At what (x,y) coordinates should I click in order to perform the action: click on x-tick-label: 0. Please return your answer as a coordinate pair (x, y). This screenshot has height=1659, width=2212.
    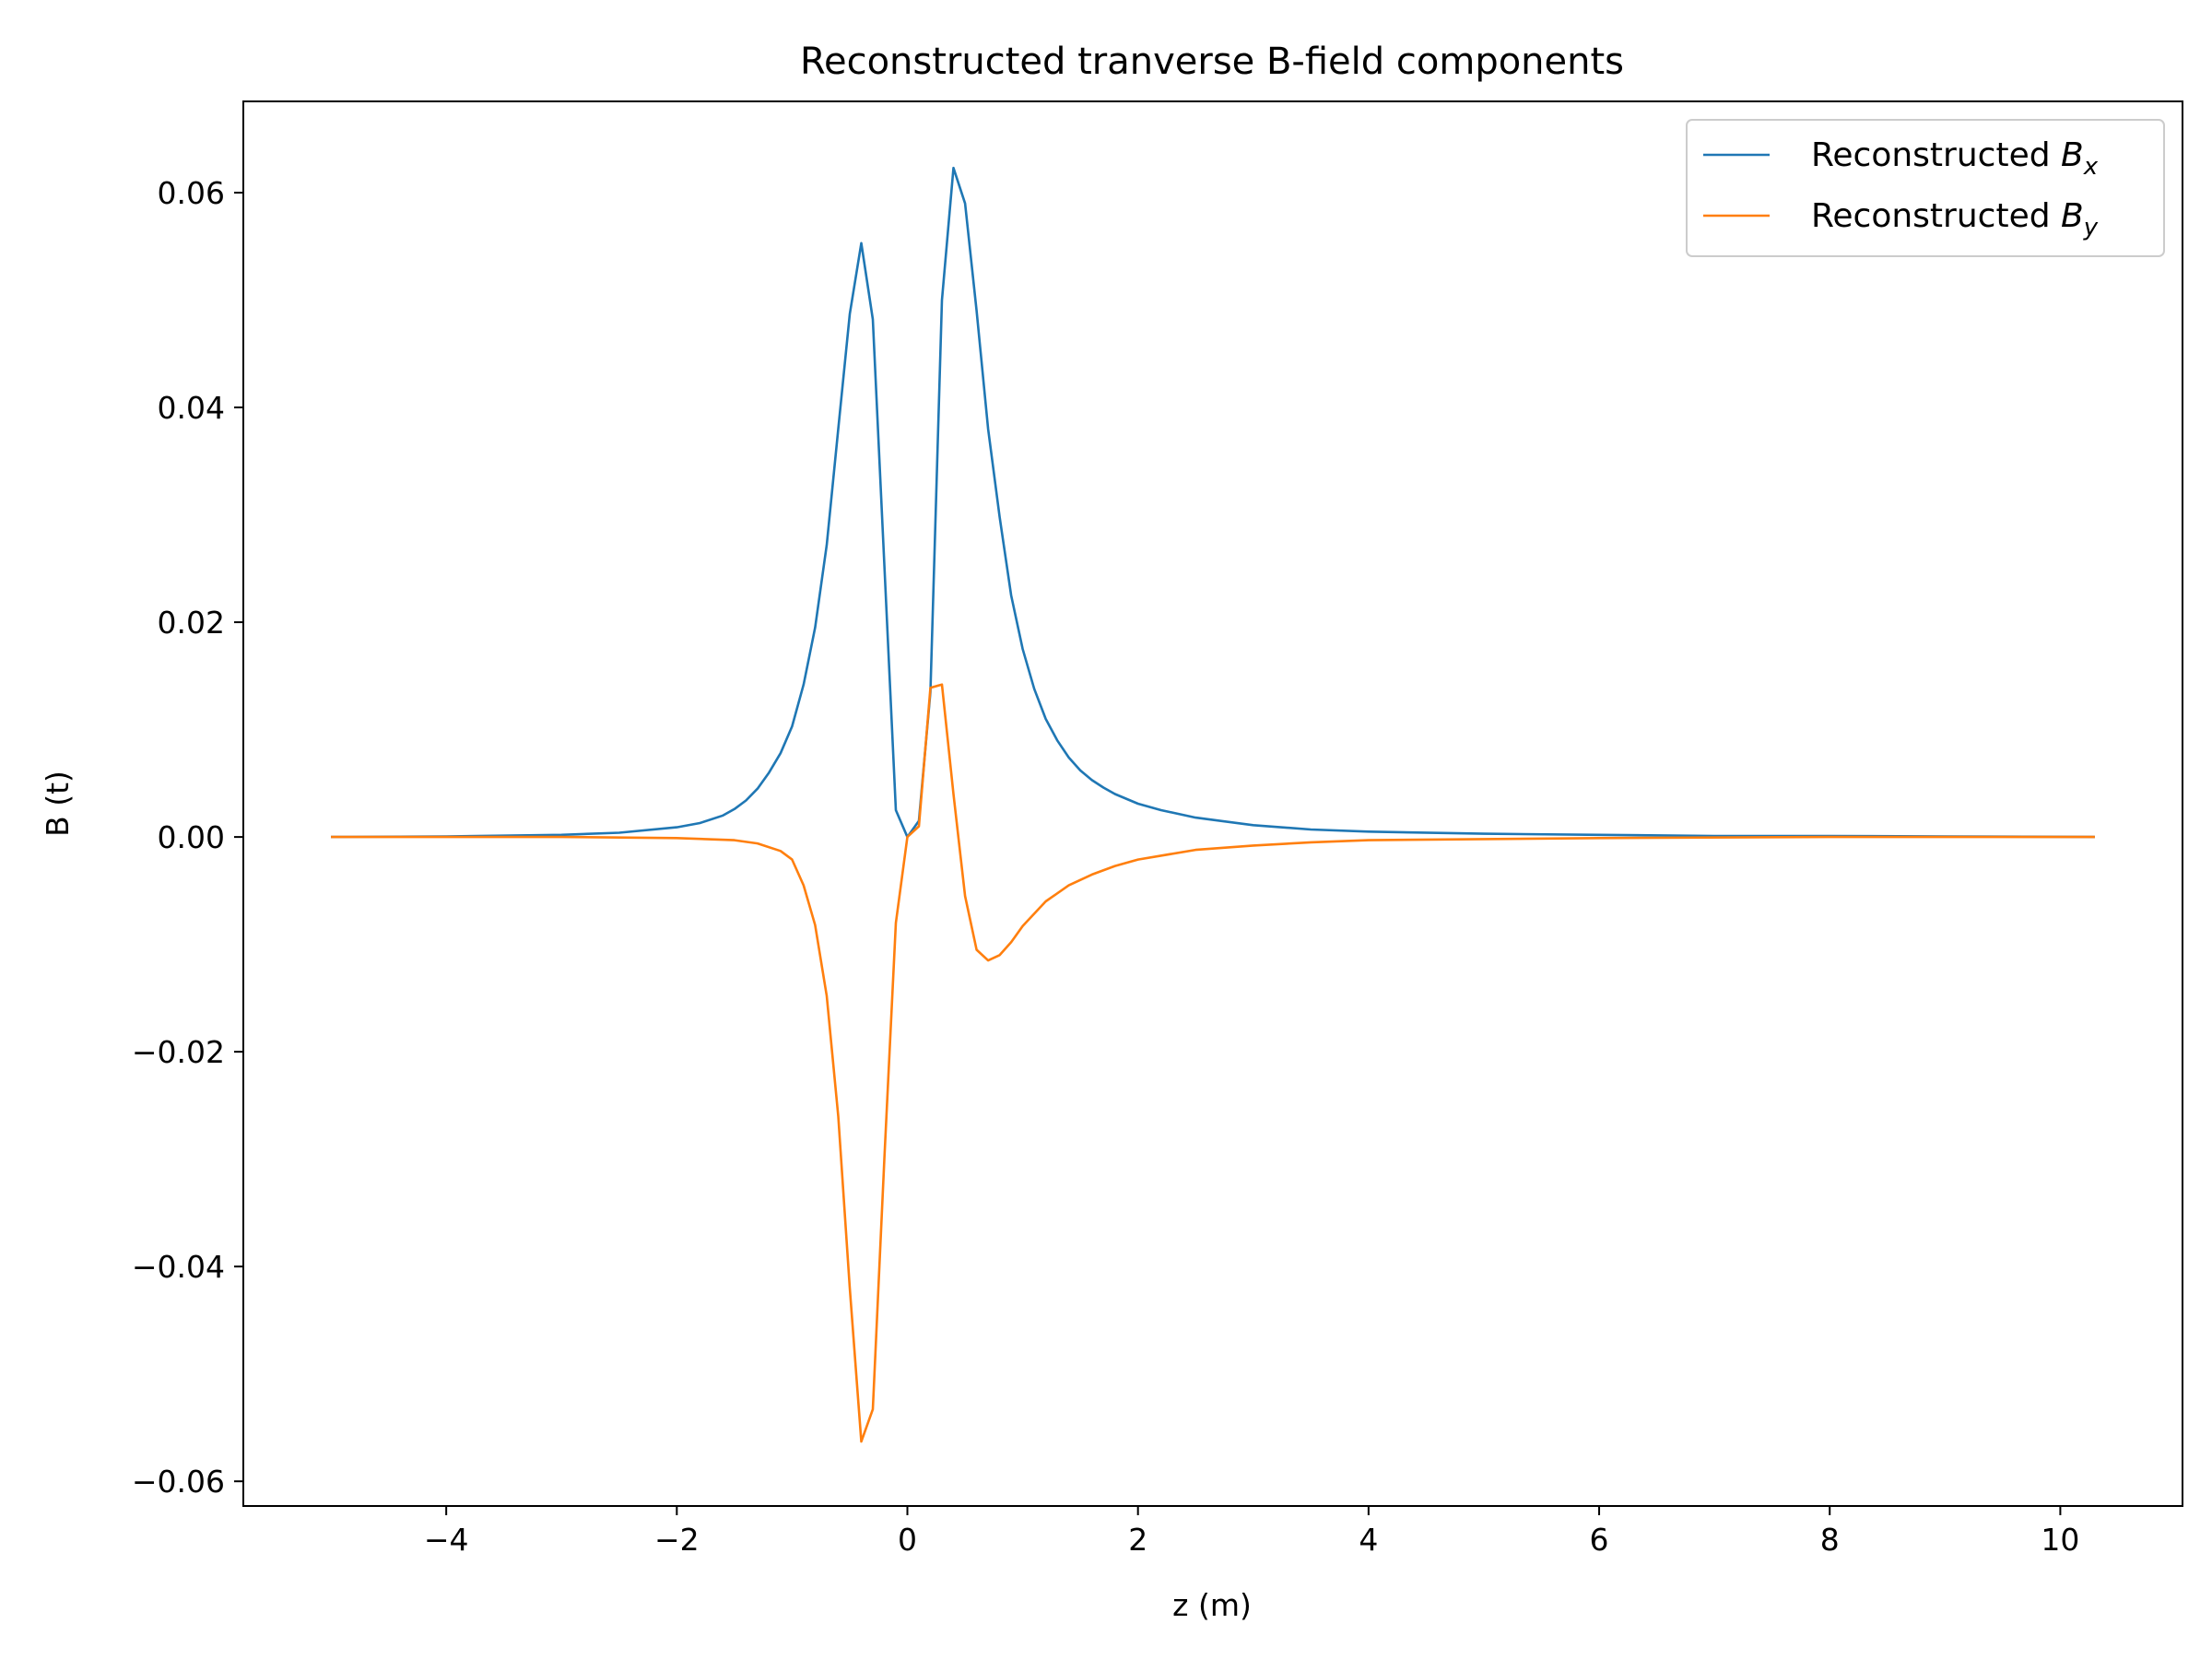
    Looking at the image, I should click on (907, 1540).